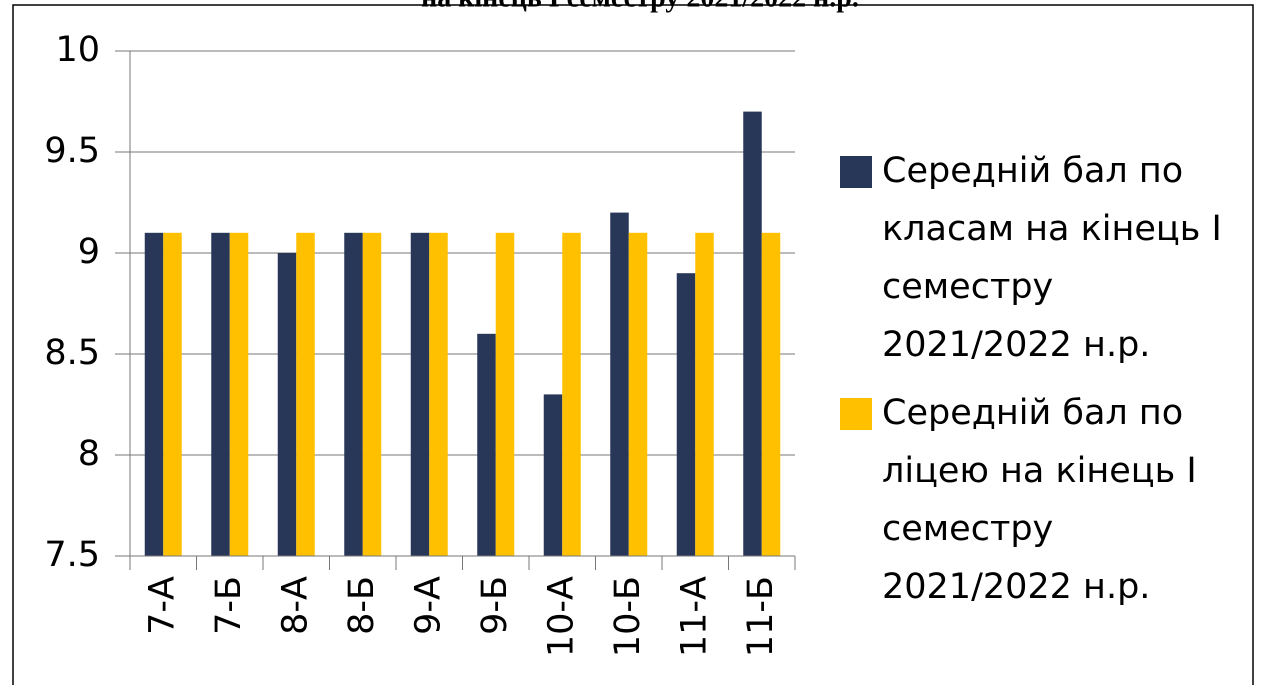 Image resolution: width=1261 pixels, height=685 pixels. I want to click on x-tick-label: 10-Б, so click(628, 616).